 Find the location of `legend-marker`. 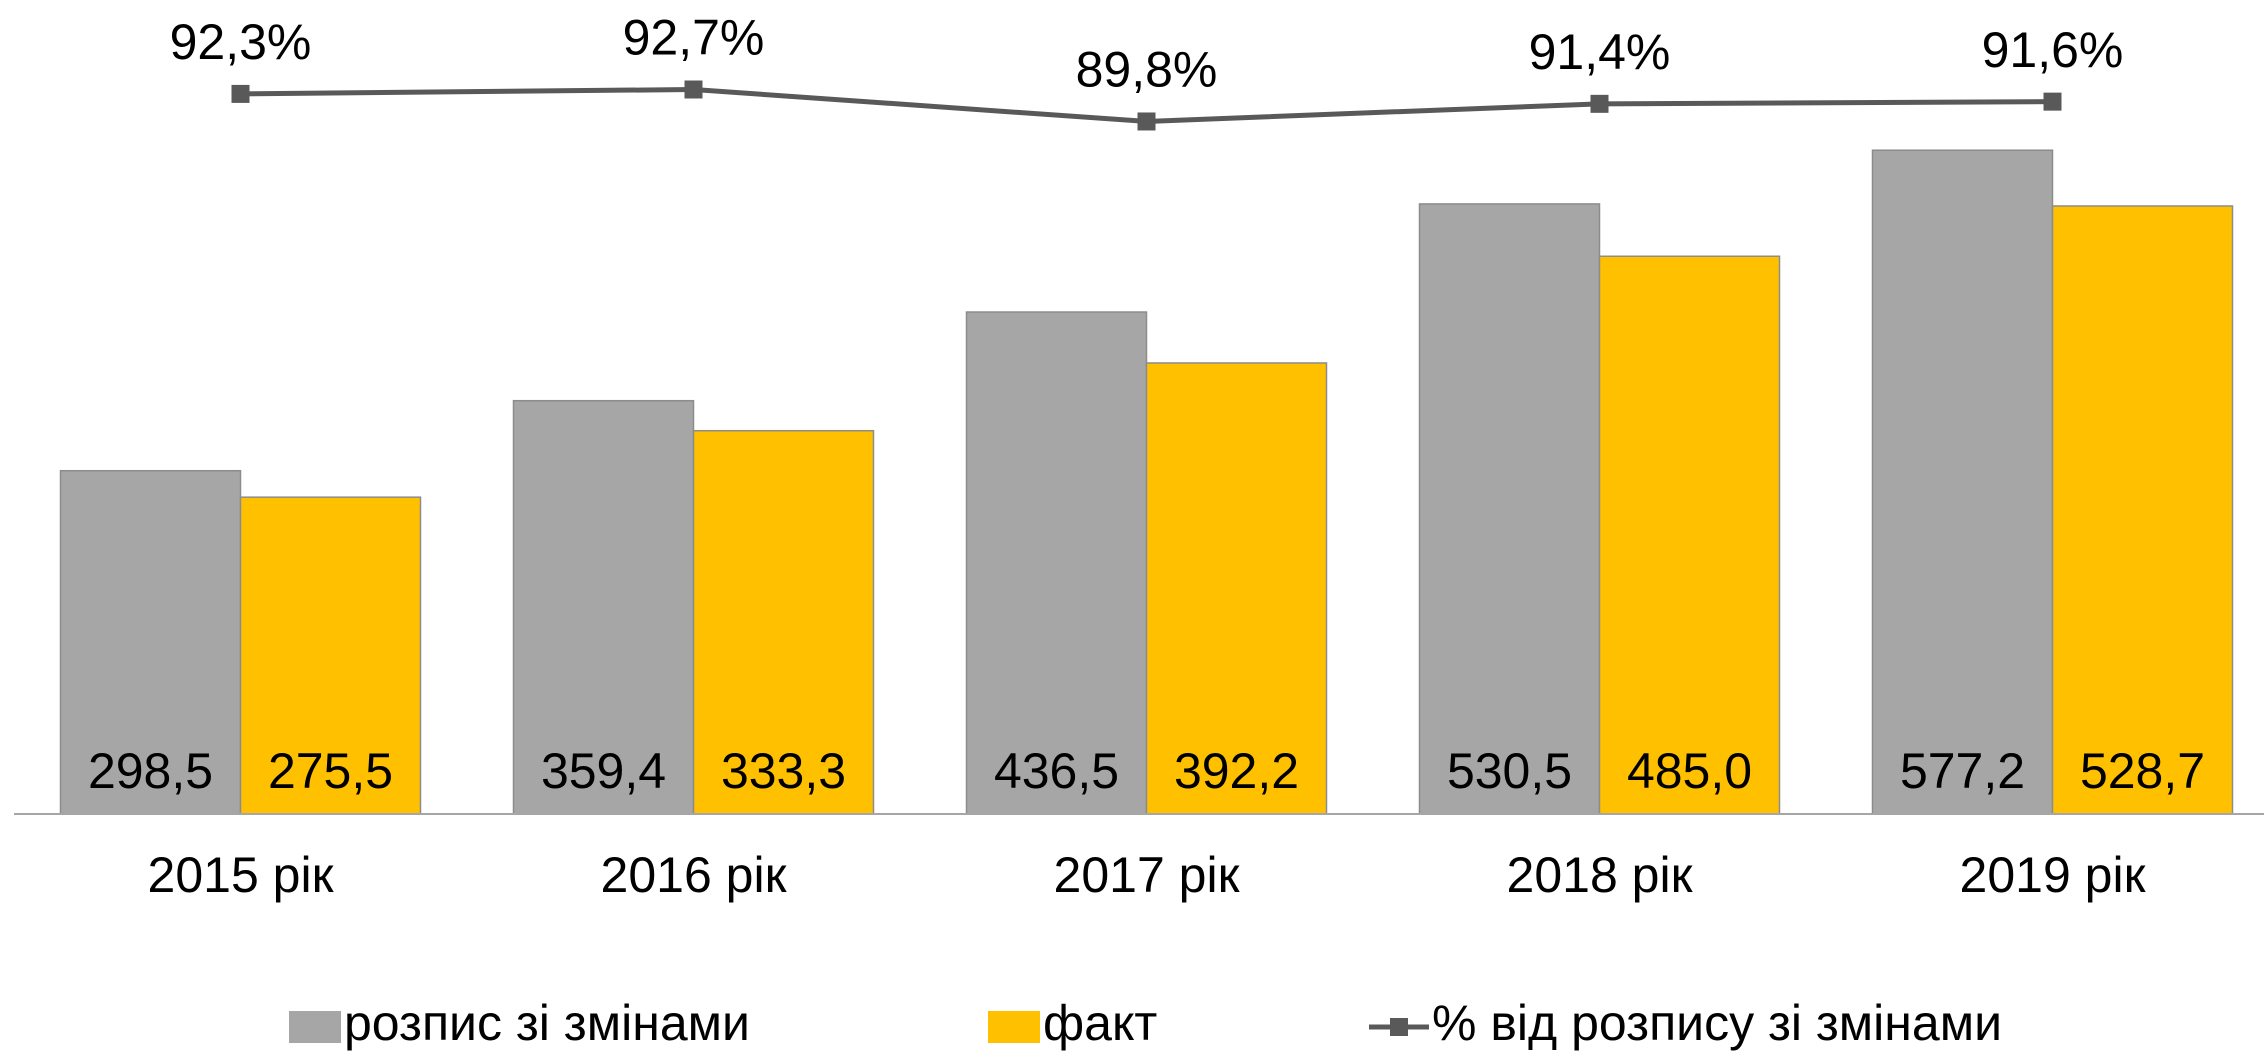

legend-marker is located at coordinates (1399, 1027).